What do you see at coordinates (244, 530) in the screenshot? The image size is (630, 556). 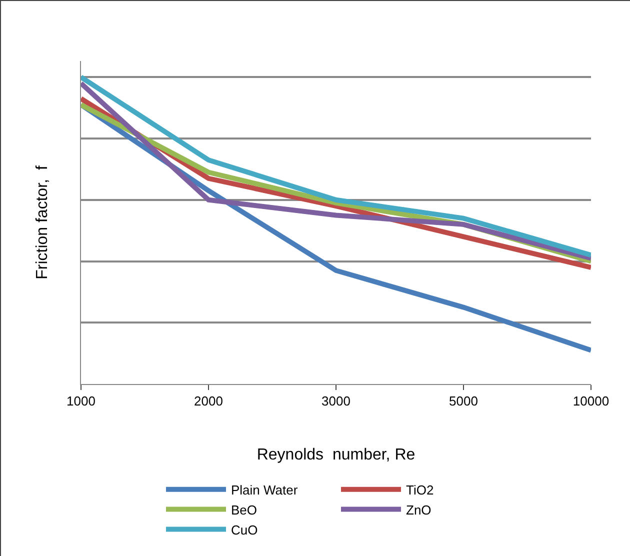 I see `legend-label: CuO` at bounding box center [244, 530].